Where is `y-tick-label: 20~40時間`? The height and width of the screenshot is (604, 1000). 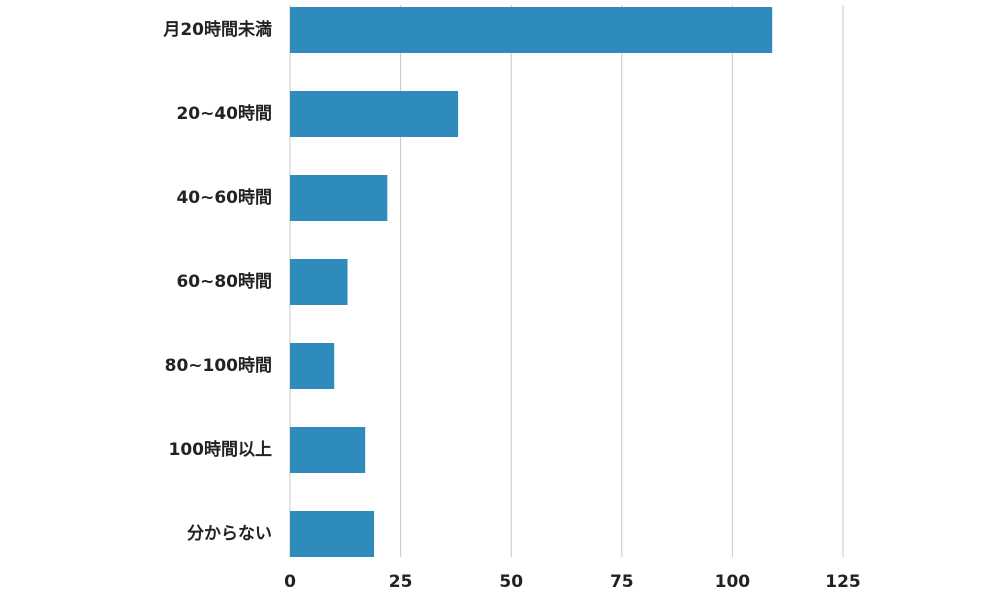
y-tick-label: 20~40時間 is located at coordinates (224, 113).